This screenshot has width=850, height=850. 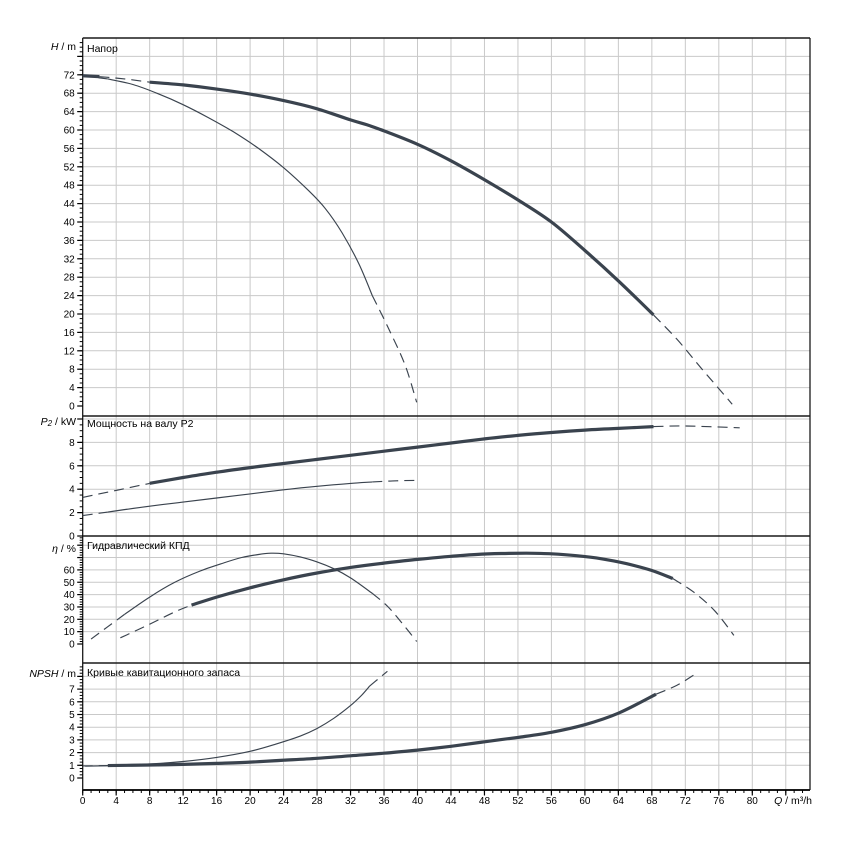 What do you see at coordinates (72, 715) in the screenshot?
I see `y-tick-label-npsh: 5` at bounding box center [72, 715].